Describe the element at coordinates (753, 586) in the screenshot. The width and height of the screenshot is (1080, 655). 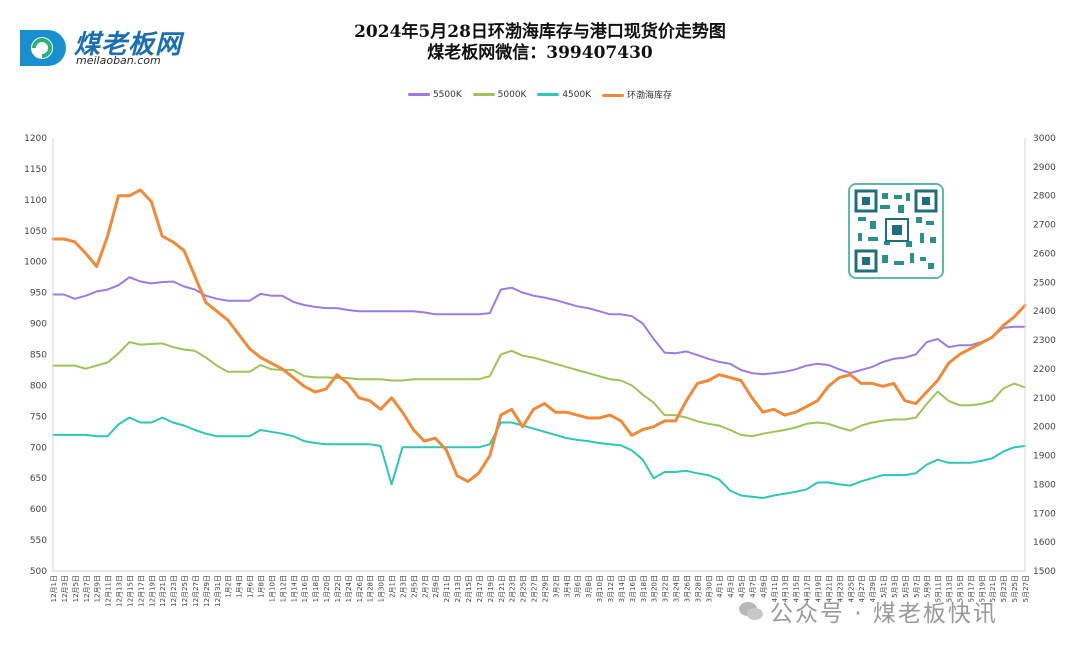
I see `x-tick-label: 4月7日` at that location.